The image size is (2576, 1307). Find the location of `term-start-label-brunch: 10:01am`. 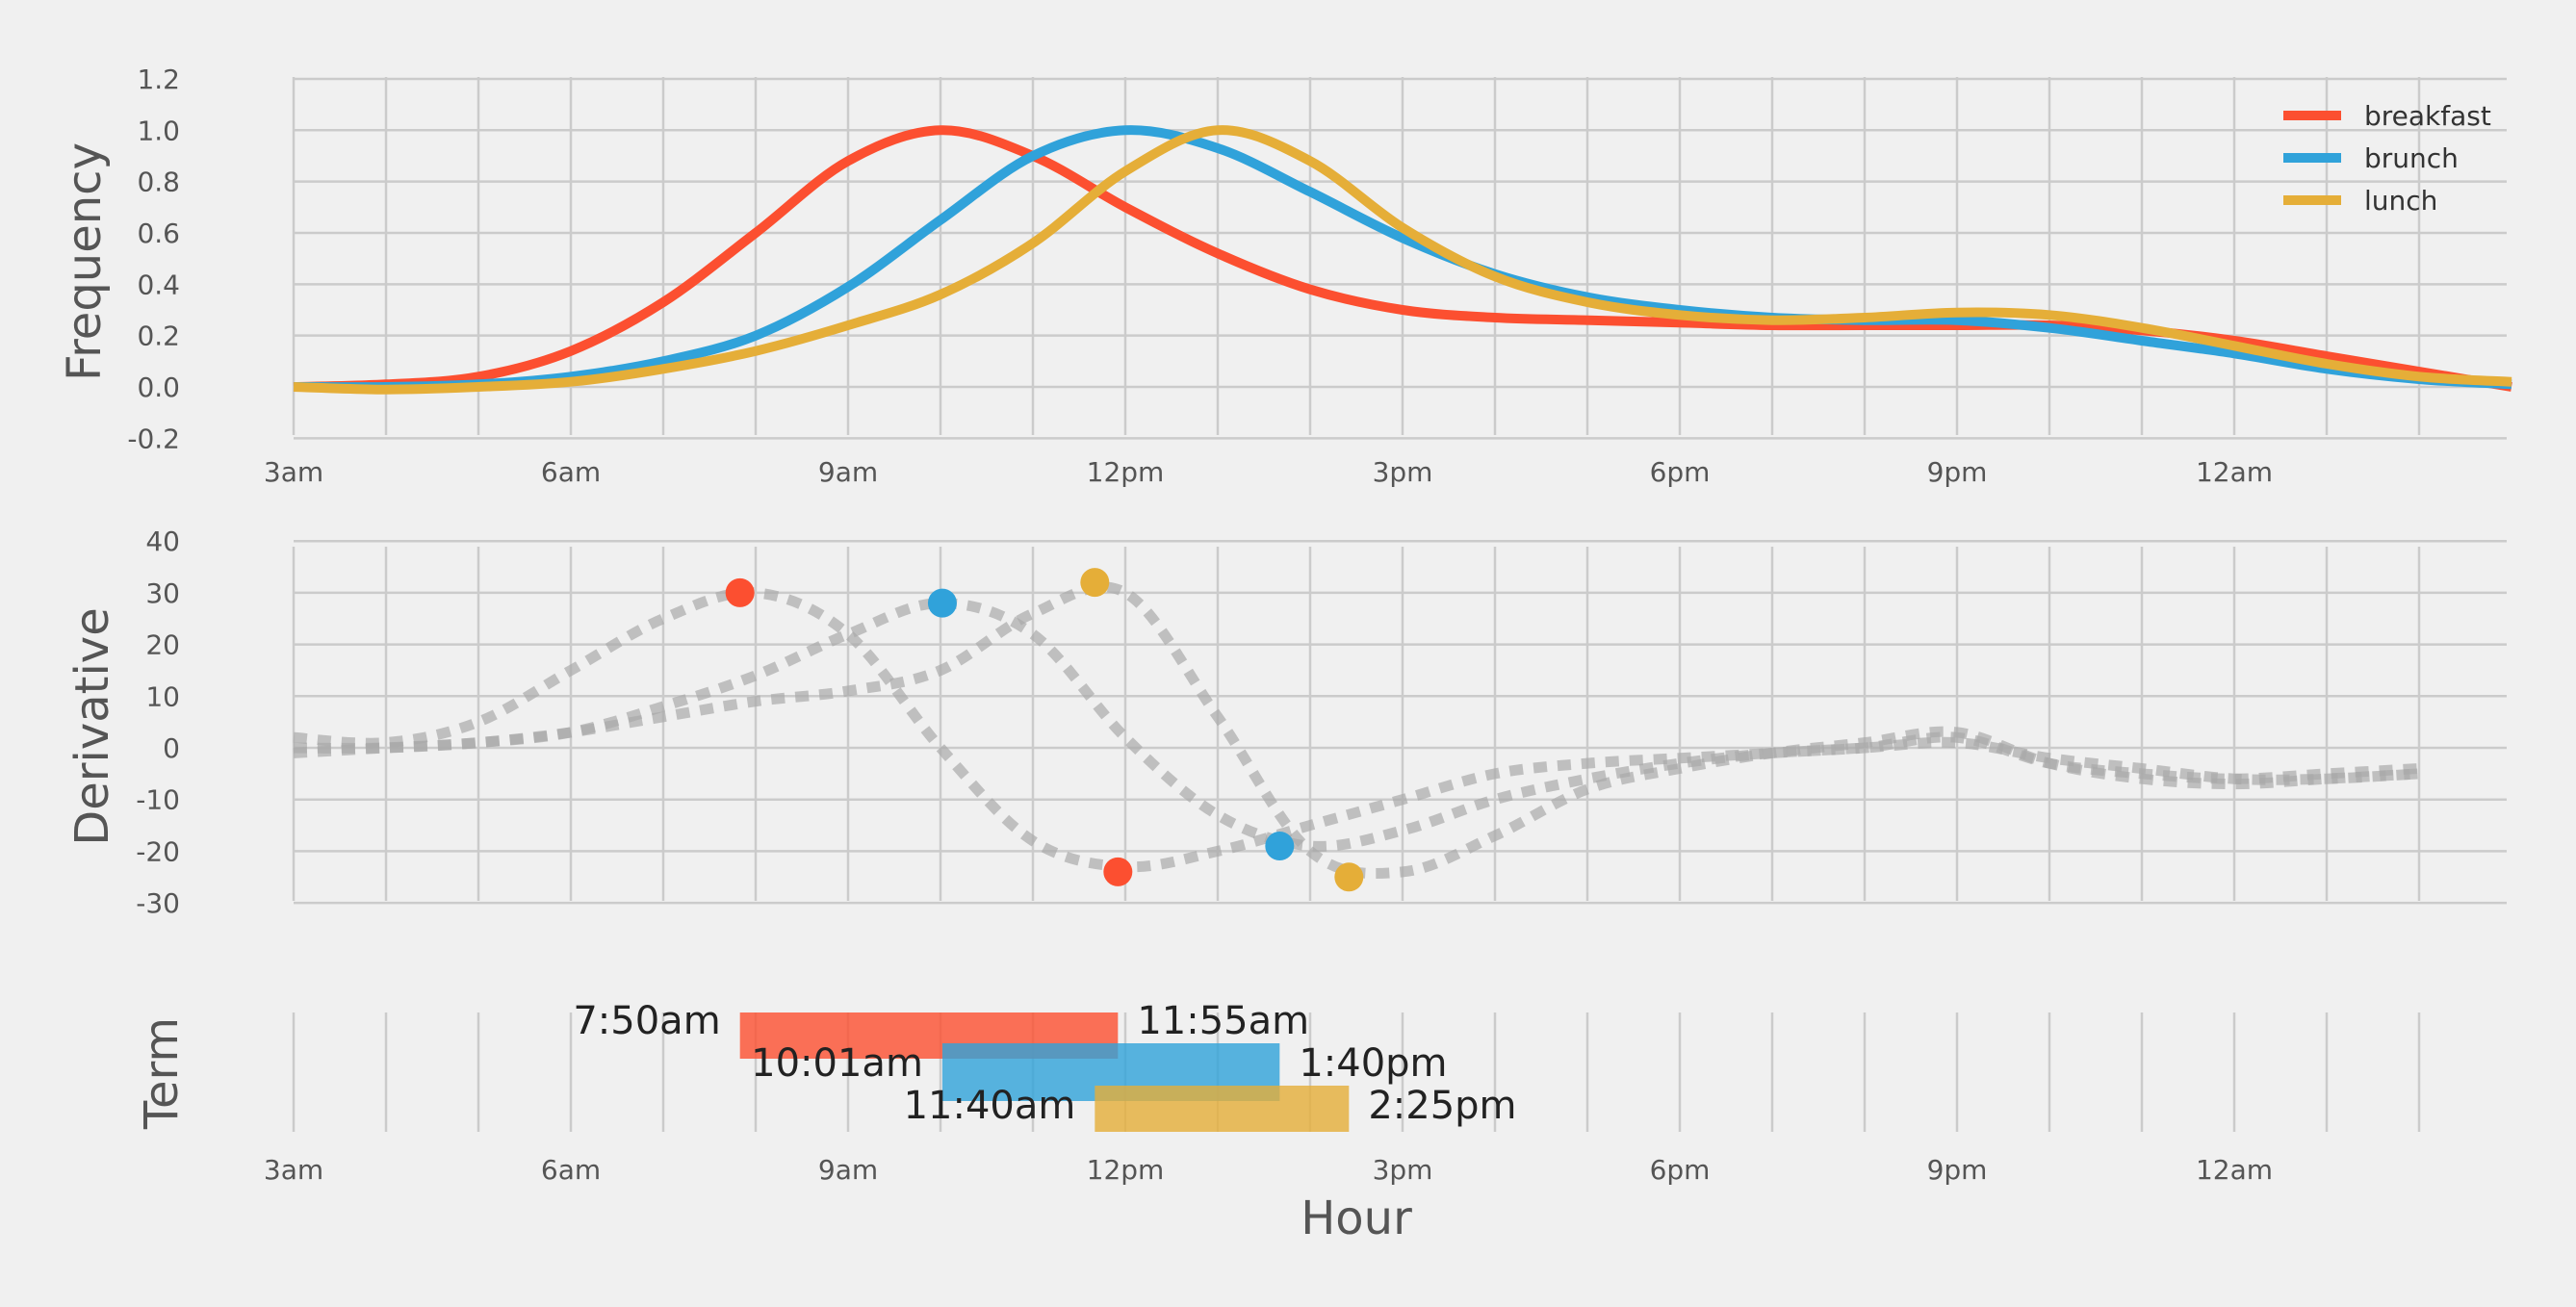

term-start-label-brunch: 10:01am is located at coordinates (837, 1063).